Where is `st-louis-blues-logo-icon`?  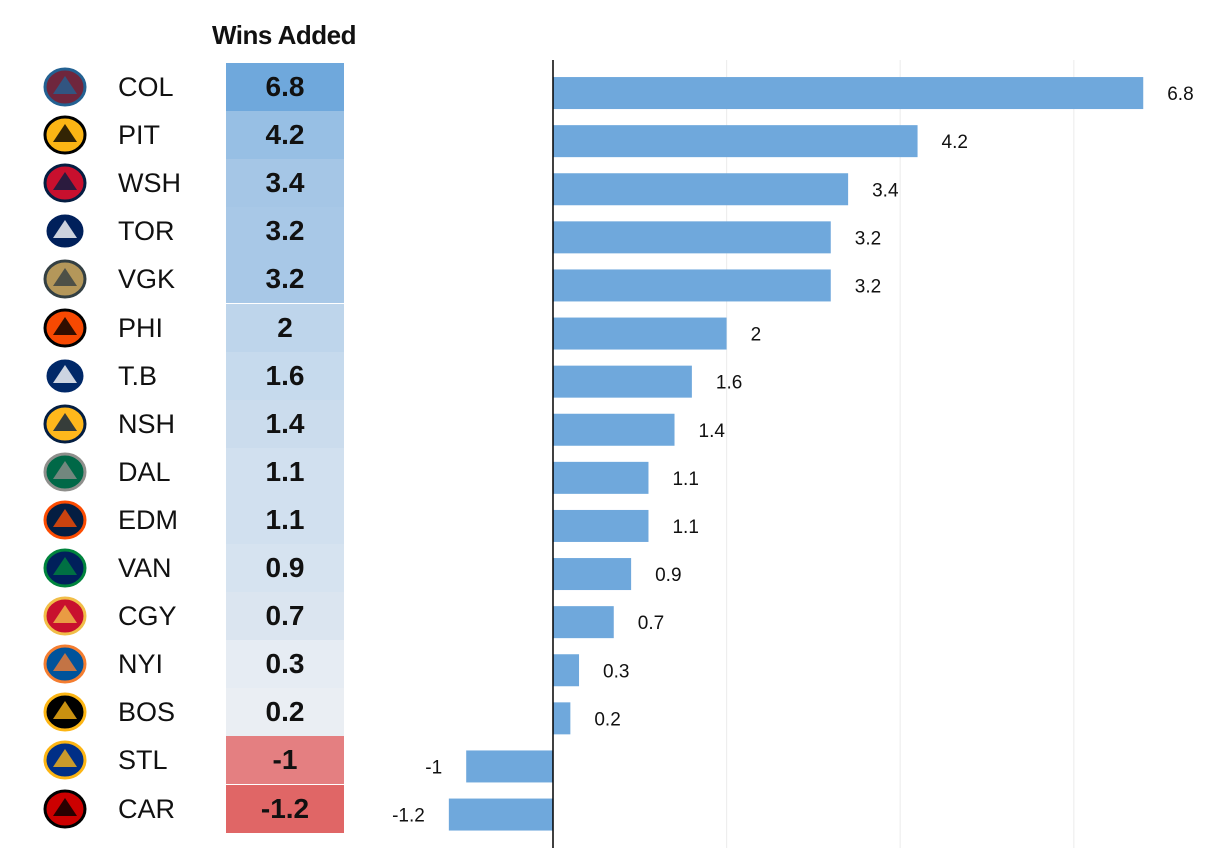 st-louis-blues-logo-icon is located at coordinates (65, 760).